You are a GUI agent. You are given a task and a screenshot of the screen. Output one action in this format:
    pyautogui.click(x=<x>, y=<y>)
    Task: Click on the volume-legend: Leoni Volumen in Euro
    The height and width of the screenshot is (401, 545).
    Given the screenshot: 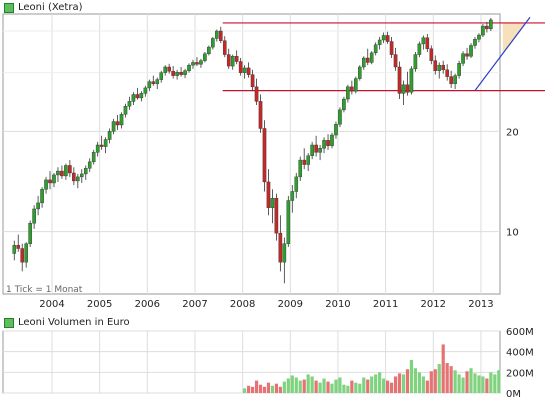 What is the action you would take?
    pyautogui.click(x=67, y=322)
    